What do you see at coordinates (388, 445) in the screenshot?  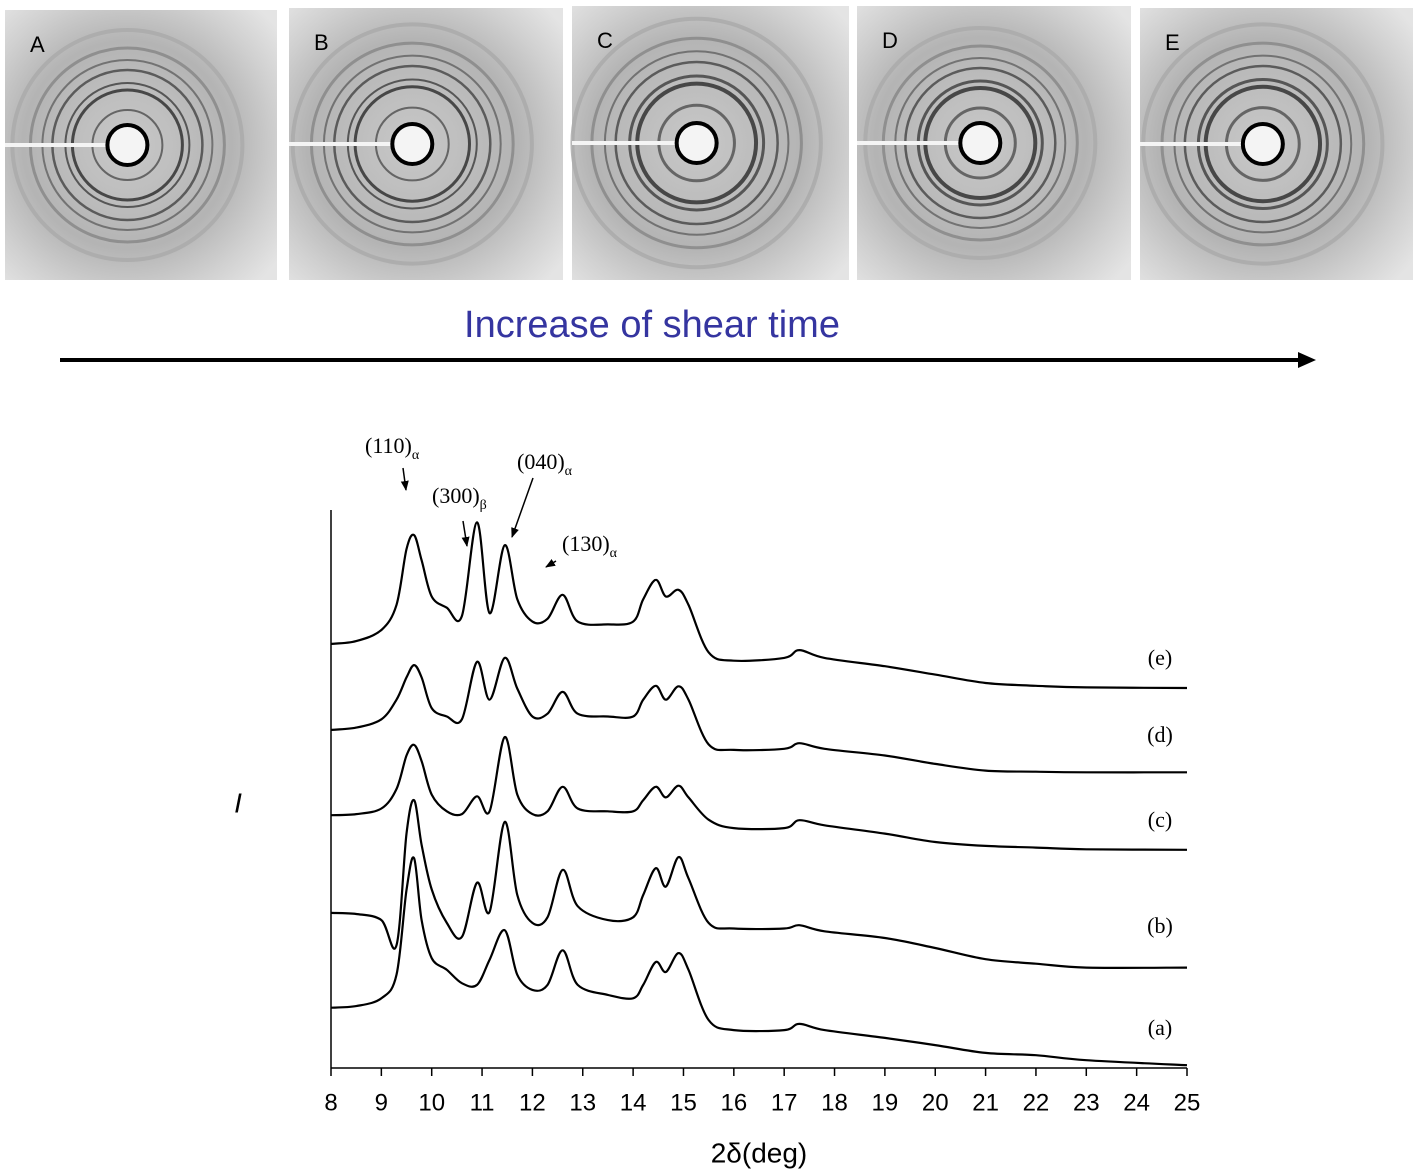 I see `annotation-text: (110)` at bounding box center [388, 445].